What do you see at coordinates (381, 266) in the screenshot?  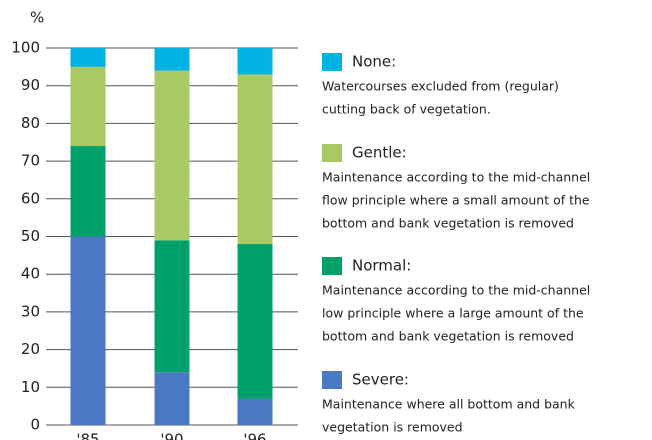 I see `legend-title: Normal:` at bounding box center [381, 266].